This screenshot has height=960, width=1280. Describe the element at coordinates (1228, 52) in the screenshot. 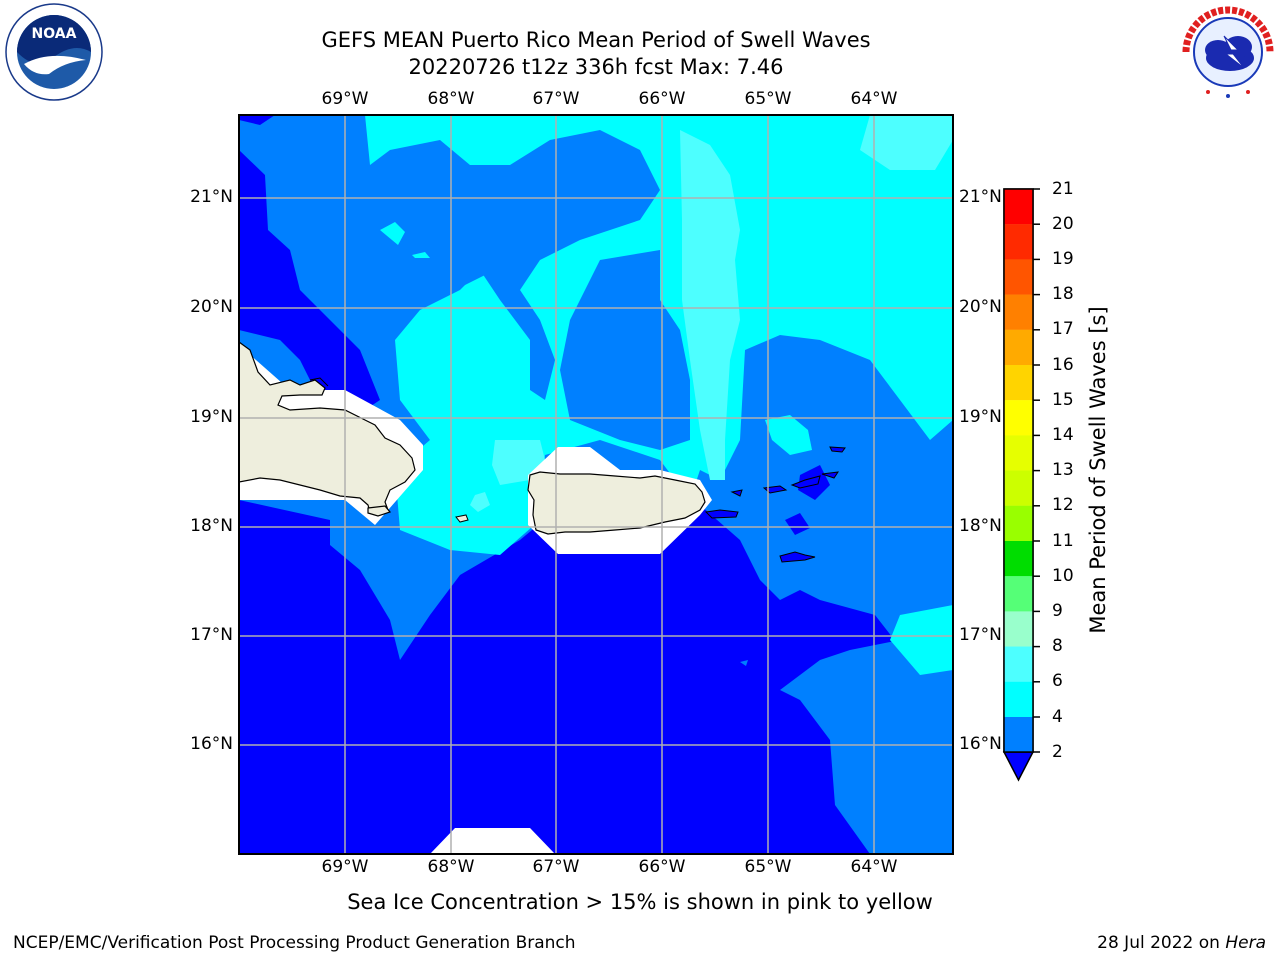

I see `nws-logo-icon` at that location.